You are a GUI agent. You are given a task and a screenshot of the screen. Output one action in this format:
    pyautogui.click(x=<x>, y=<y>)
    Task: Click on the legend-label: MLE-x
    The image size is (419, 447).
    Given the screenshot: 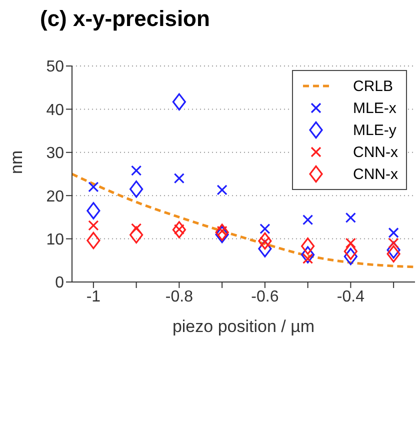 What is the action you would take?
    pyautogui.click(x=374, y=108)
    